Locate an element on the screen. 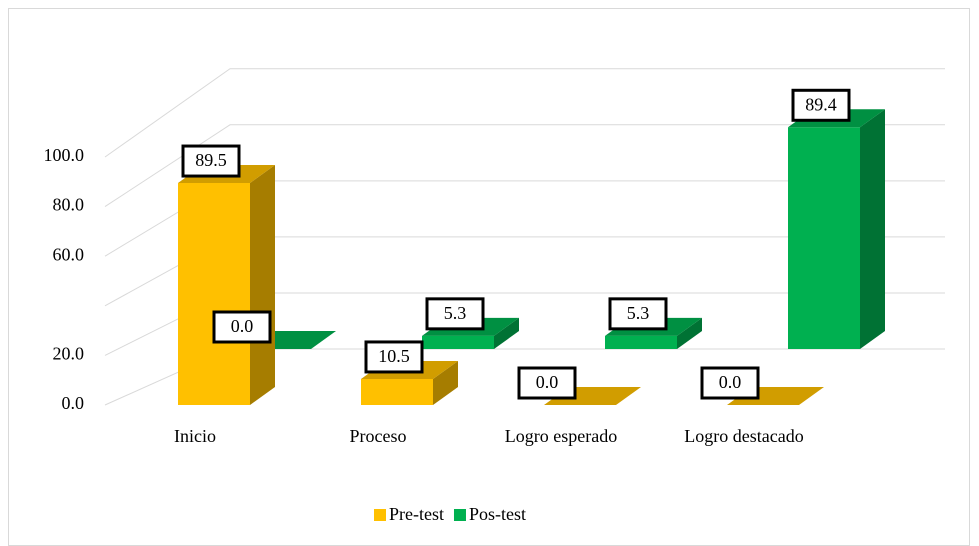  x-tick-label: Logro destacado is located at coordinates (743, 436).